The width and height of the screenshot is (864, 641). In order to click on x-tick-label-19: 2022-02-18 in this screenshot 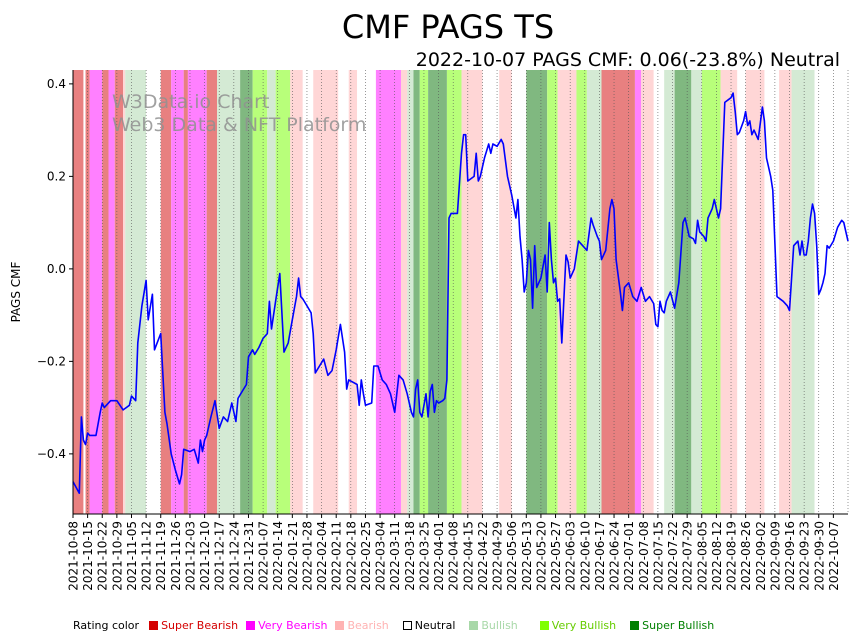, I will do `click(351, 556)`.